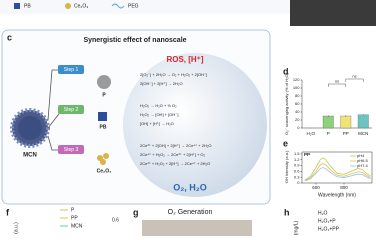 The image size is (376, 240). Describe the element at coordinates (8, 212) in the screenshot. I see `panel-label: f` at that location.